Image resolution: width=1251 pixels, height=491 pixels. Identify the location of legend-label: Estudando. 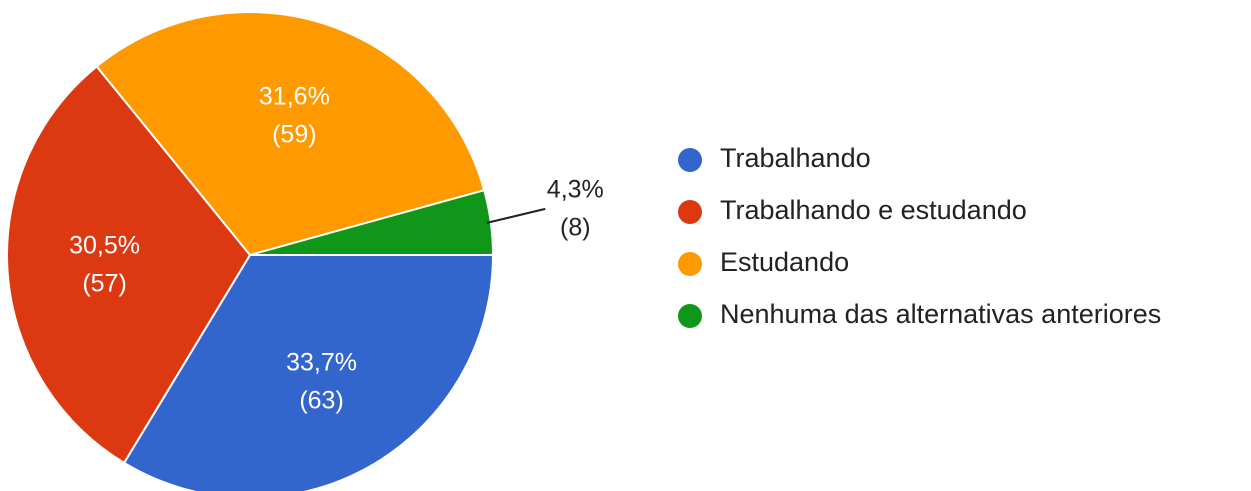
(784, 262).